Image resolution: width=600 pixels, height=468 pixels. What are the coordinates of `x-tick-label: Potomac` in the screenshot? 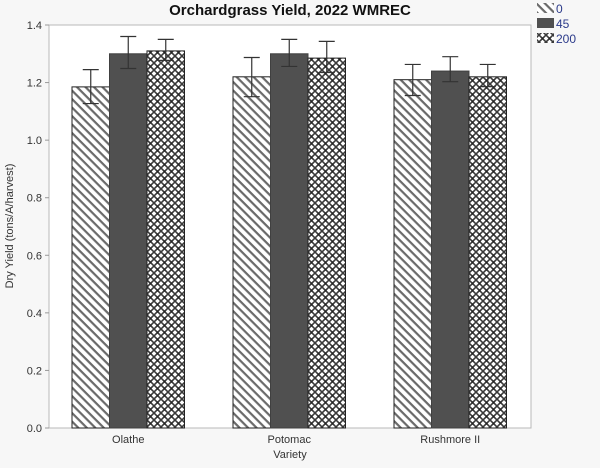 It's located at (290, 440).